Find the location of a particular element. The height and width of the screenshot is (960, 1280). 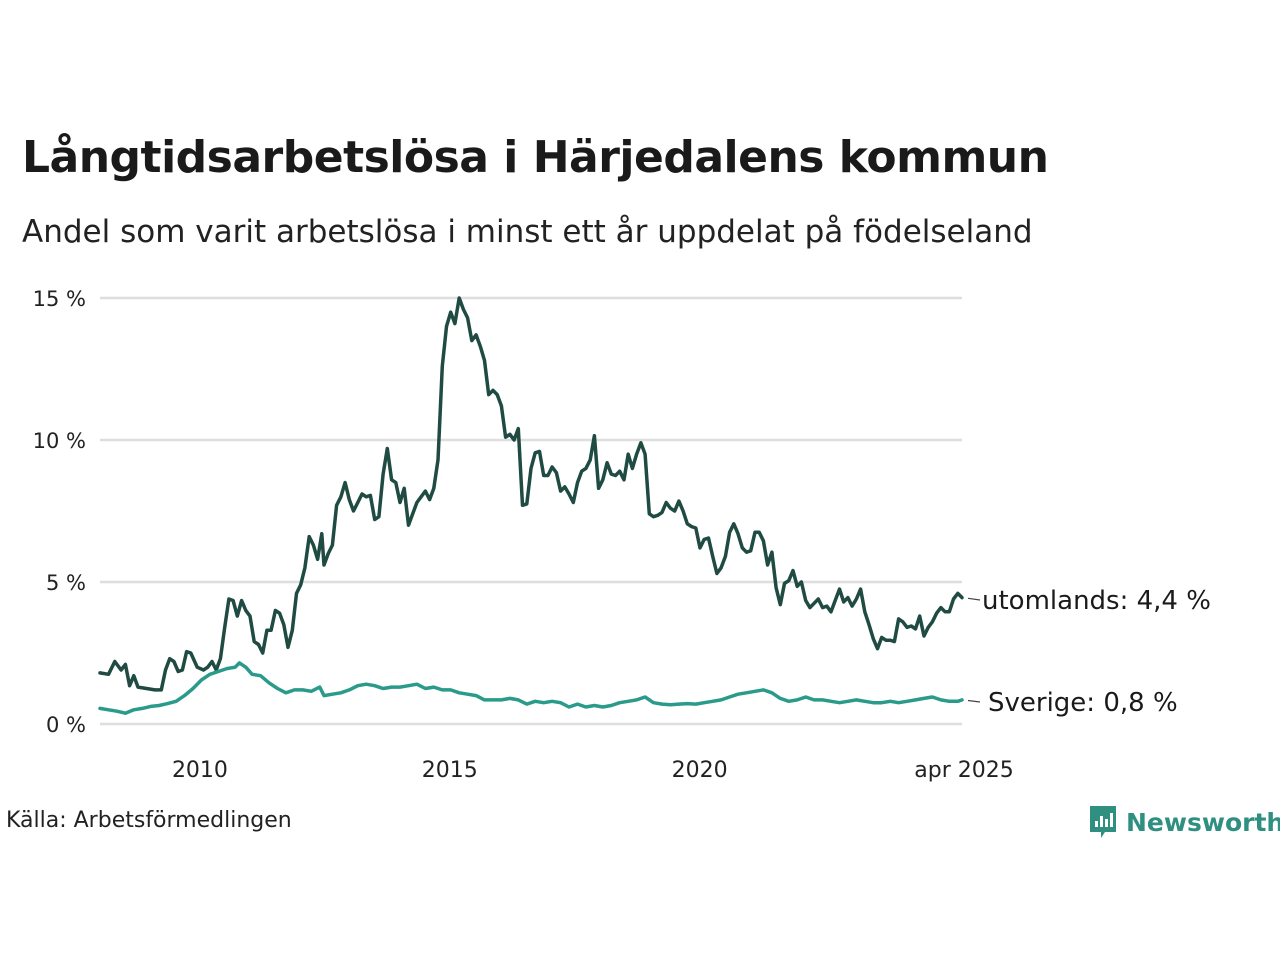

series-end-label: utomlands: 4,4 % is located at coordinates (1096, 601).